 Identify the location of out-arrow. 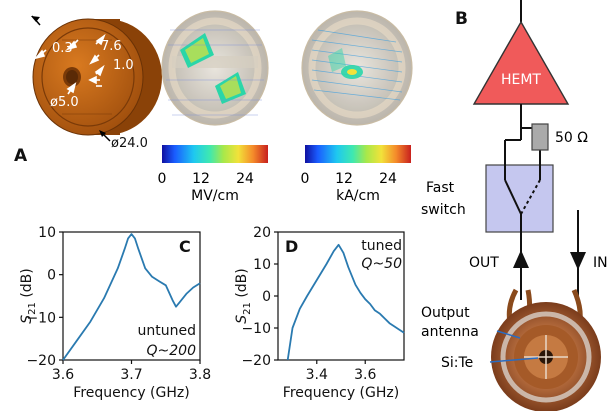
(521, 259).